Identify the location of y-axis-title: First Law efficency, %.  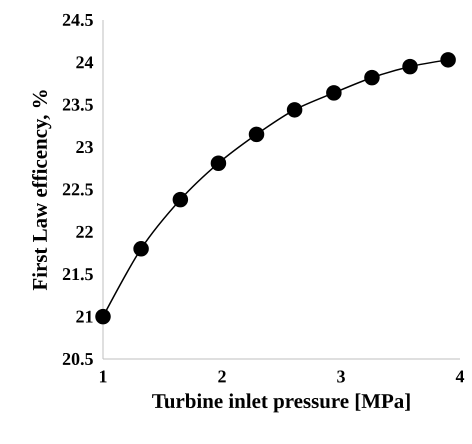
(42, 190).